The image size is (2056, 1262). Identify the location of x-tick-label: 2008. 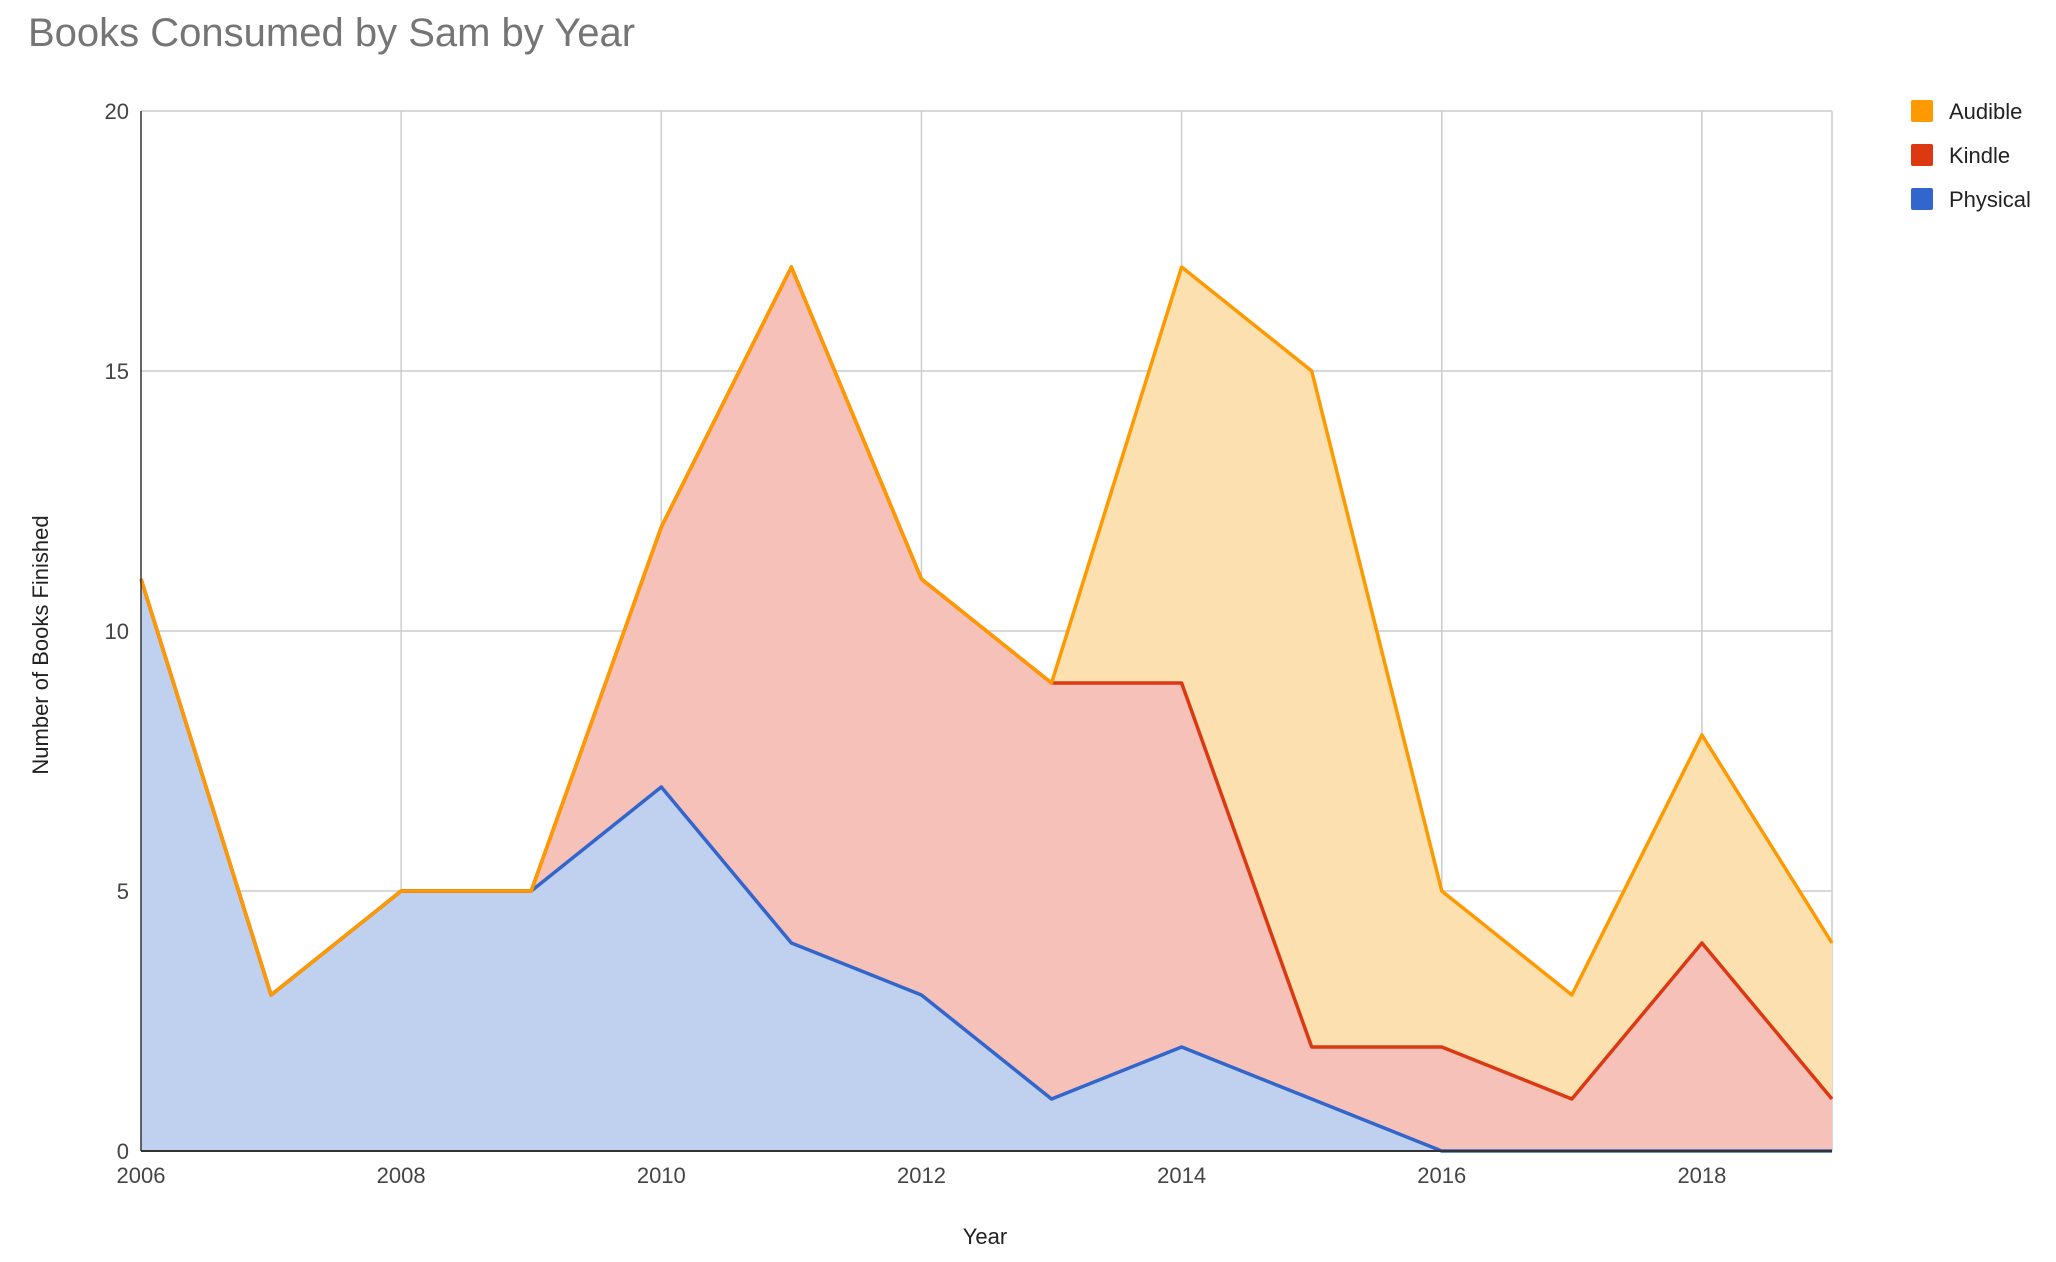
(401, 1175).